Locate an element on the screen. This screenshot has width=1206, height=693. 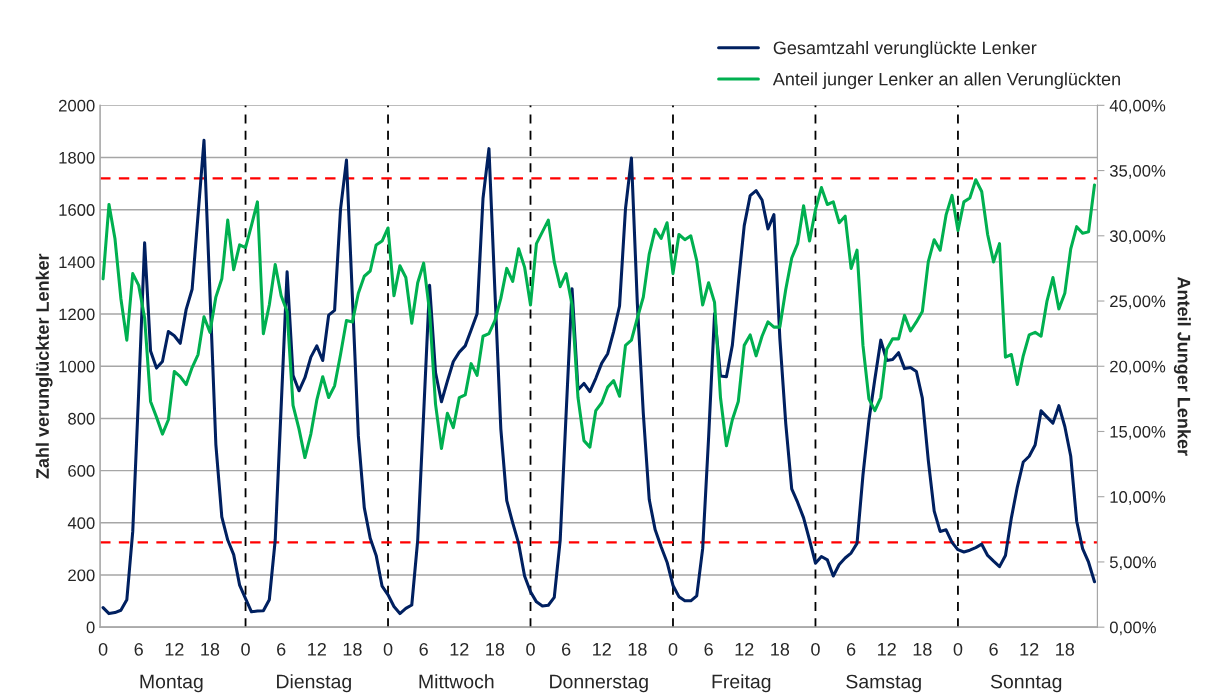
y2-tick-label: 5,00% is located at coordinates (1132, 563).